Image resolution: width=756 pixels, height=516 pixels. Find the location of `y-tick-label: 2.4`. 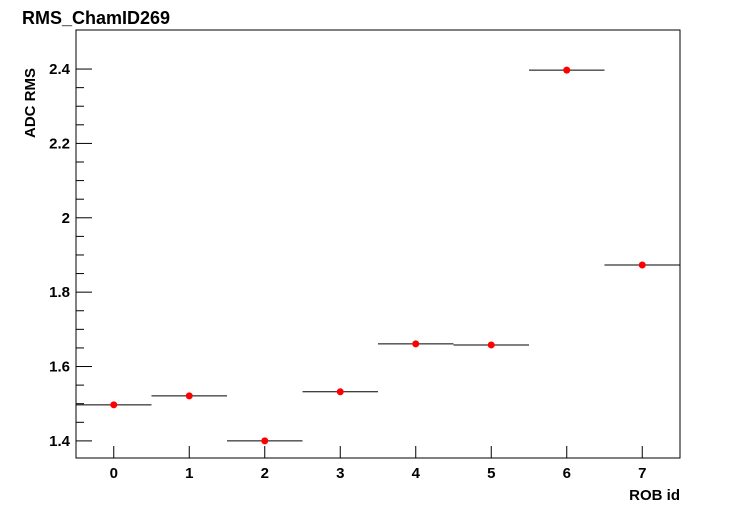

y-tick-label: 2.4 is located at coordinates (60, 69).